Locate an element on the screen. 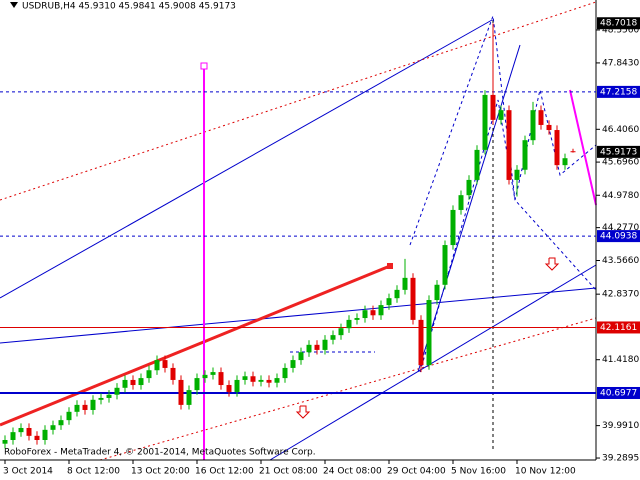 This screenshot has width=640, height=480. x-tick-label: 16 Oct 12:00 is located at coordinates (224, 472).